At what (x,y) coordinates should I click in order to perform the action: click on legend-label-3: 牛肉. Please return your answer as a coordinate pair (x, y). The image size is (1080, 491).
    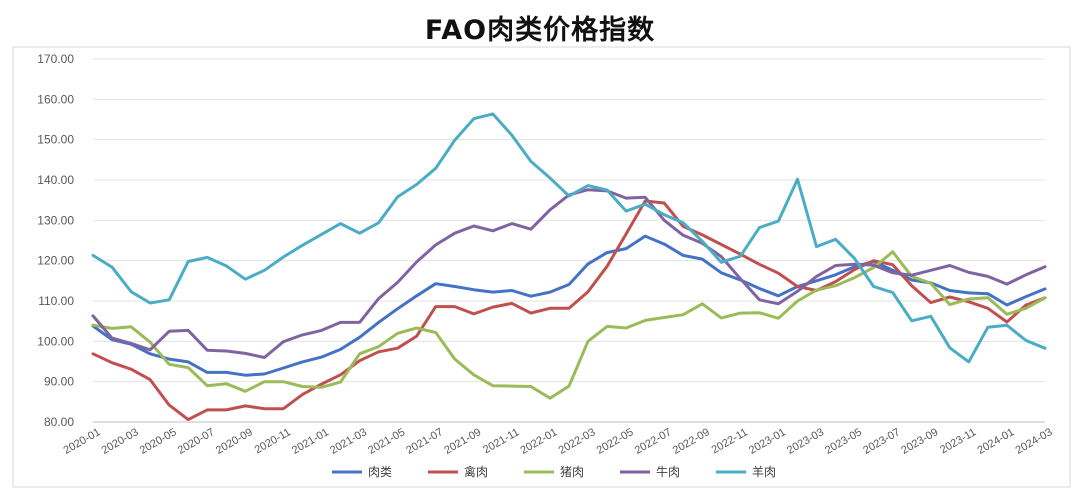
    Looking at the image, I should click on (668, 471).